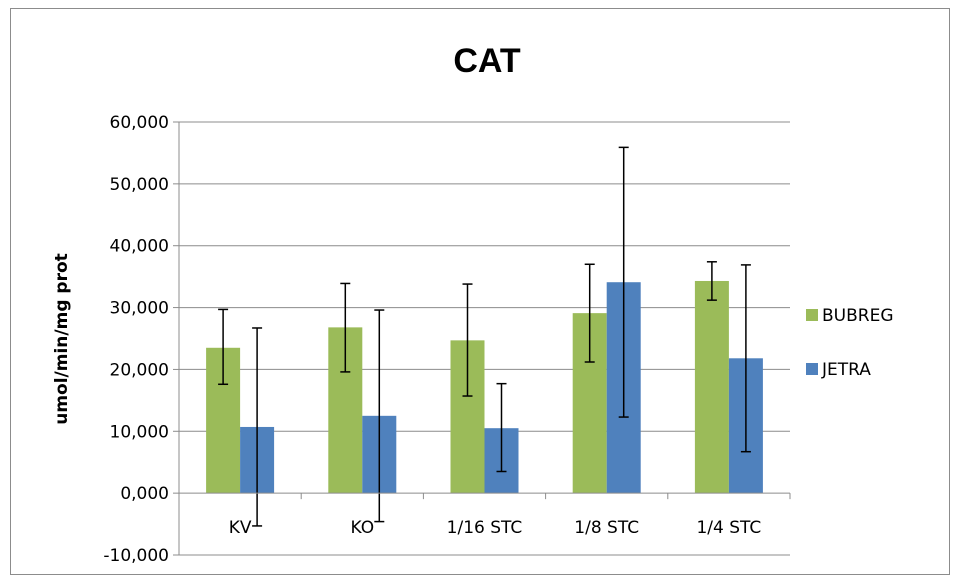  I want to click on legend-label-bubreg: BUBREG, so click(858, 316).